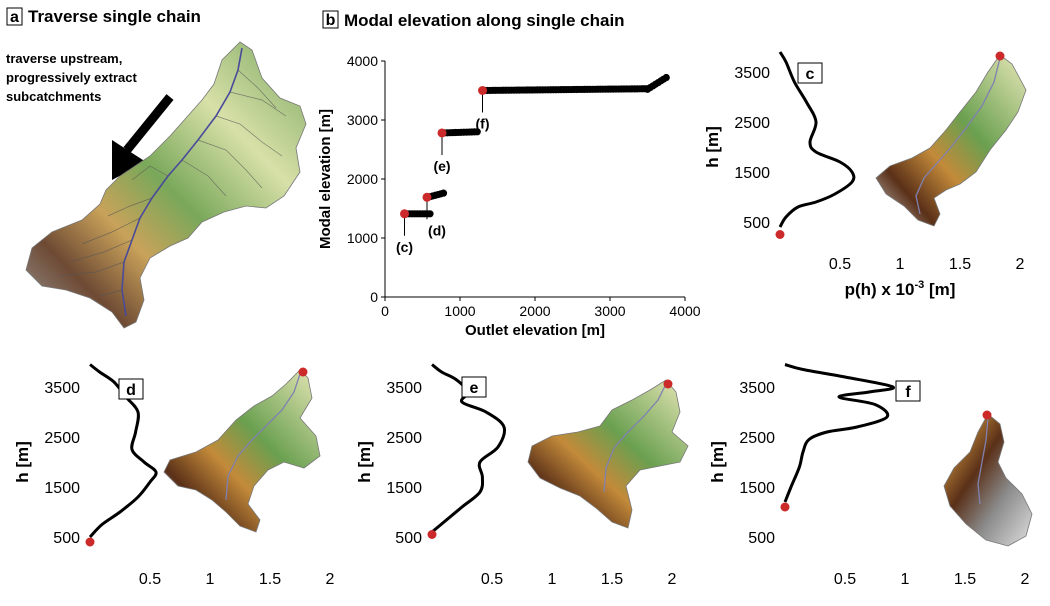 This screenshot has width=1050, height=606. Describe the element at coordinates (14, 16) in the screenshot. I see `panel-a-letter-box` at that location.